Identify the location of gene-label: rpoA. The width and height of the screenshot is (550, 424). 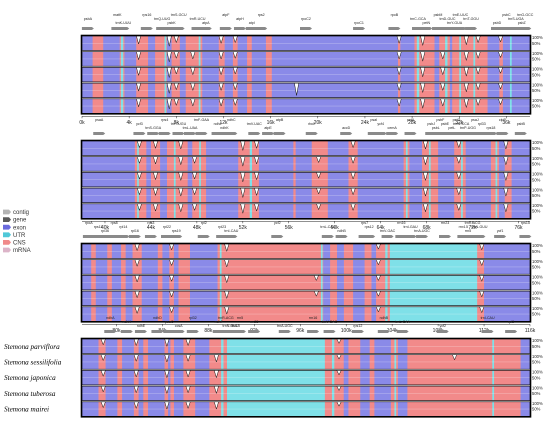
(89, 223).